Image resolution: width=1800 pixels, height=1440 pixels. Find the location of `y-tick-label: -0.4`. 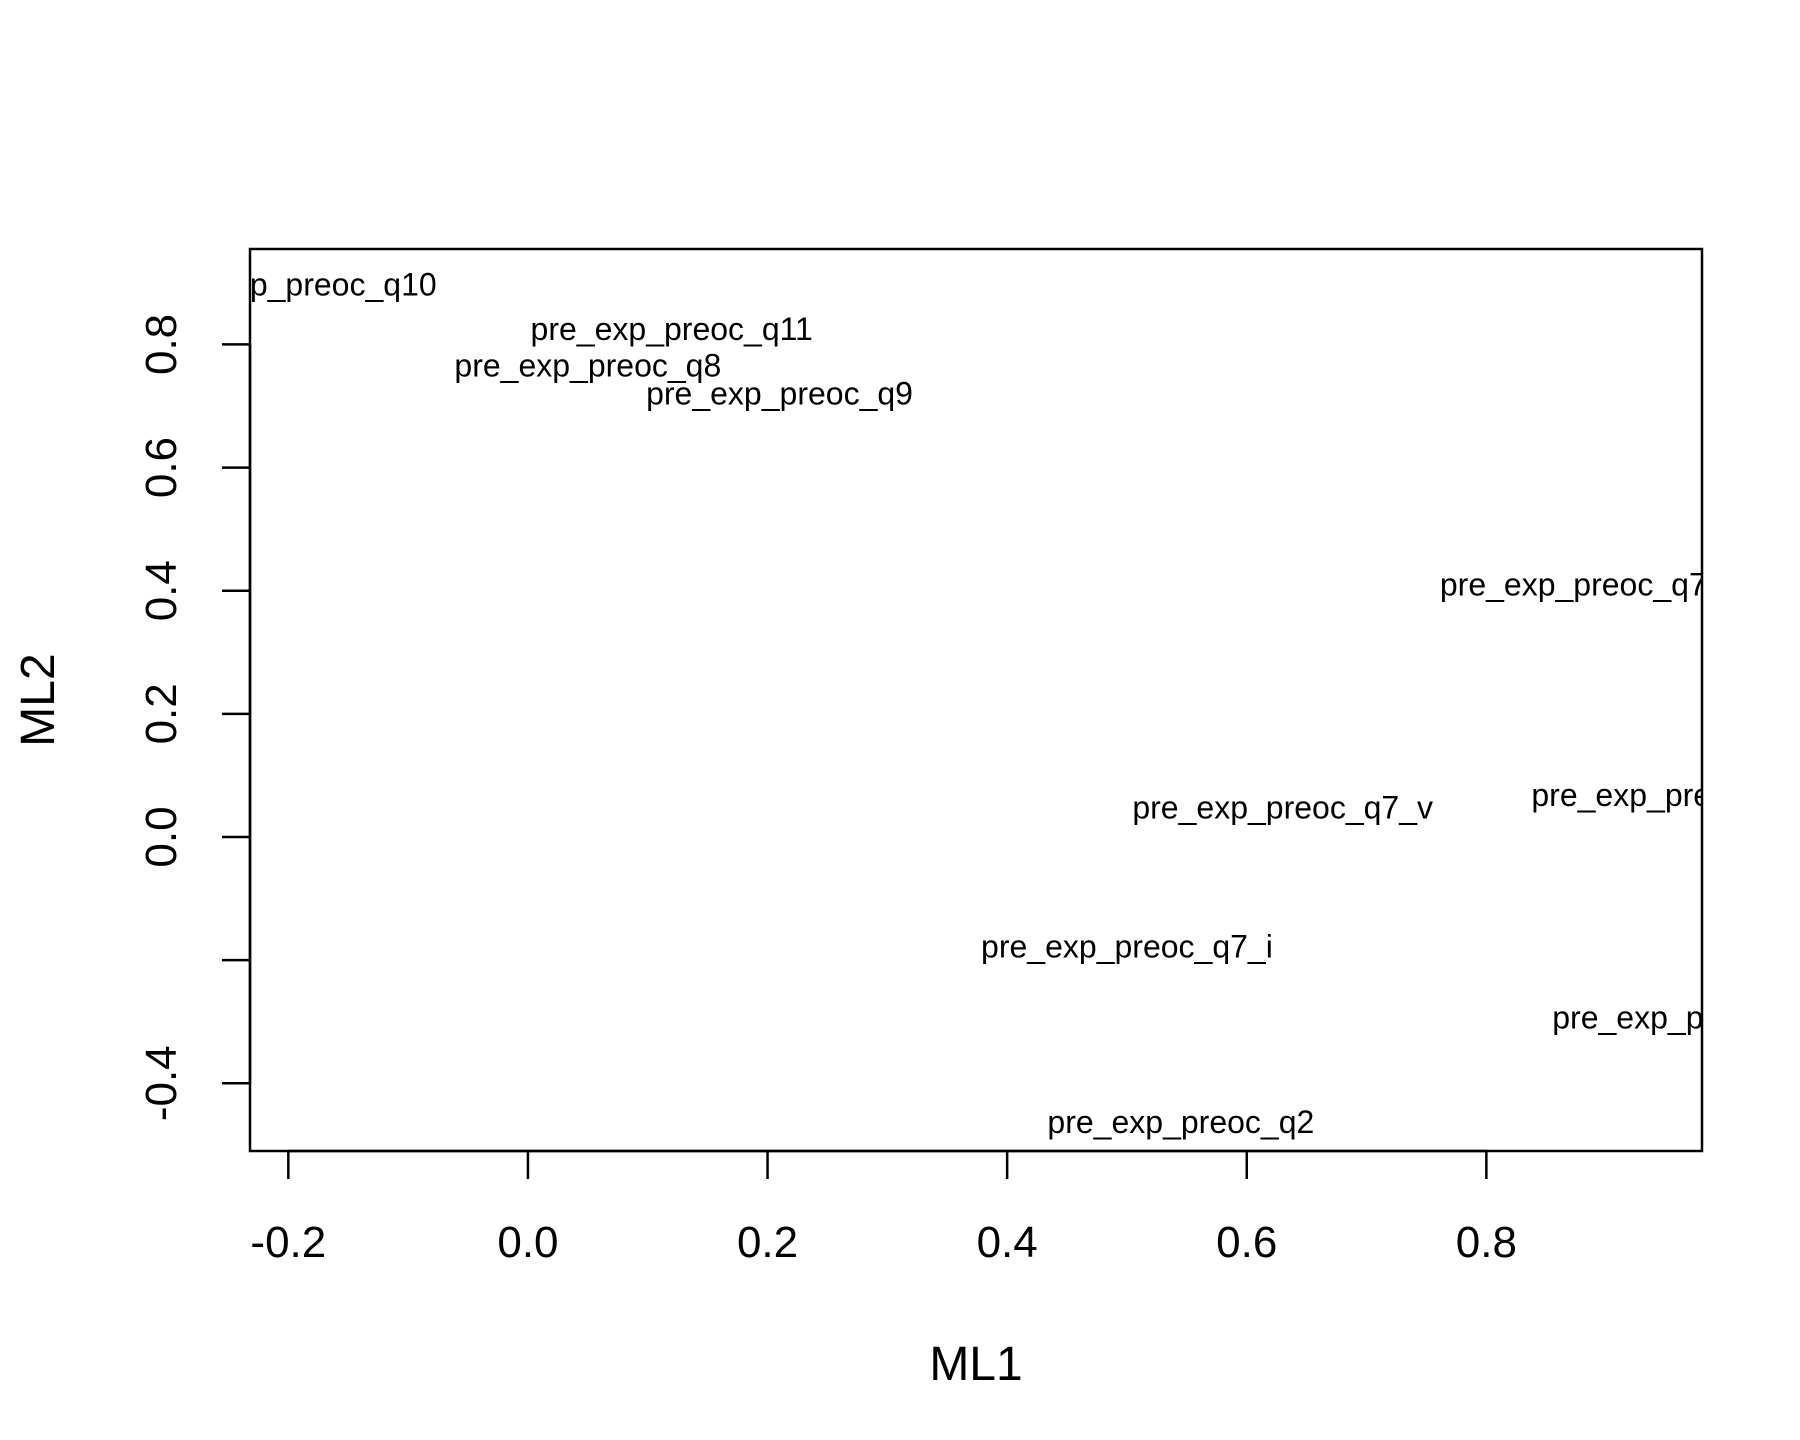

y-tick-label: -0.4 is located at coordinates (161, 1083).